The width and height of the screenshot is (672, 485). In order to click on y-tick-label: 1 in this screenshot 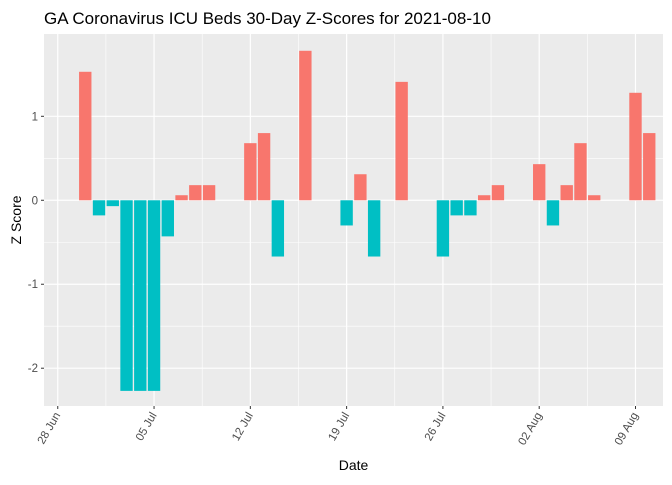, I will do `click(35, 117)`.